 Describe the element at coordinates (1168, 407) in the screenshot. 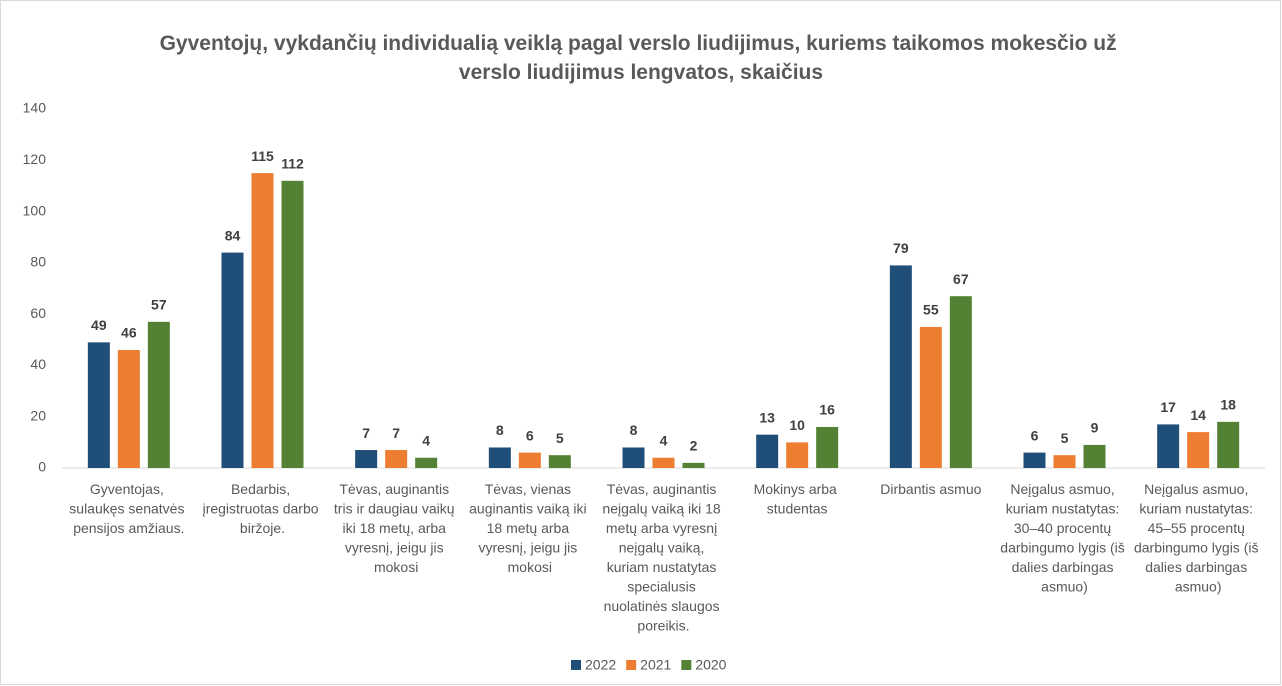

I see `value-label: 17` at that location.